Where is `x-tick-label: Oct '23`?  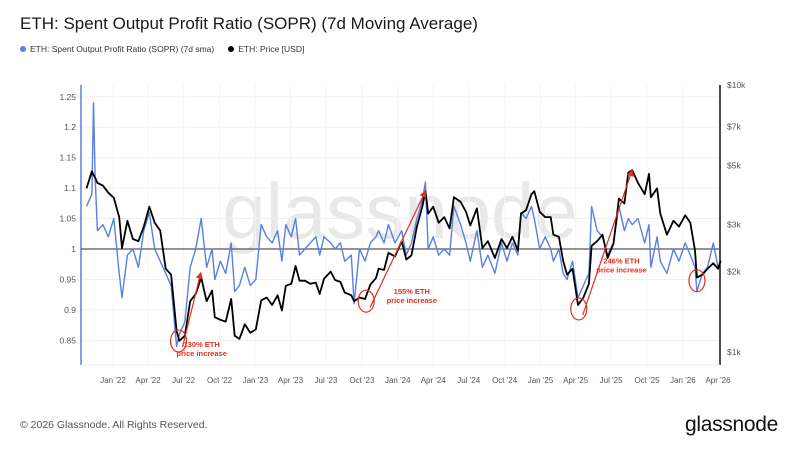
x-tick-label: Oct '23 is located at coordinates (362, 380).